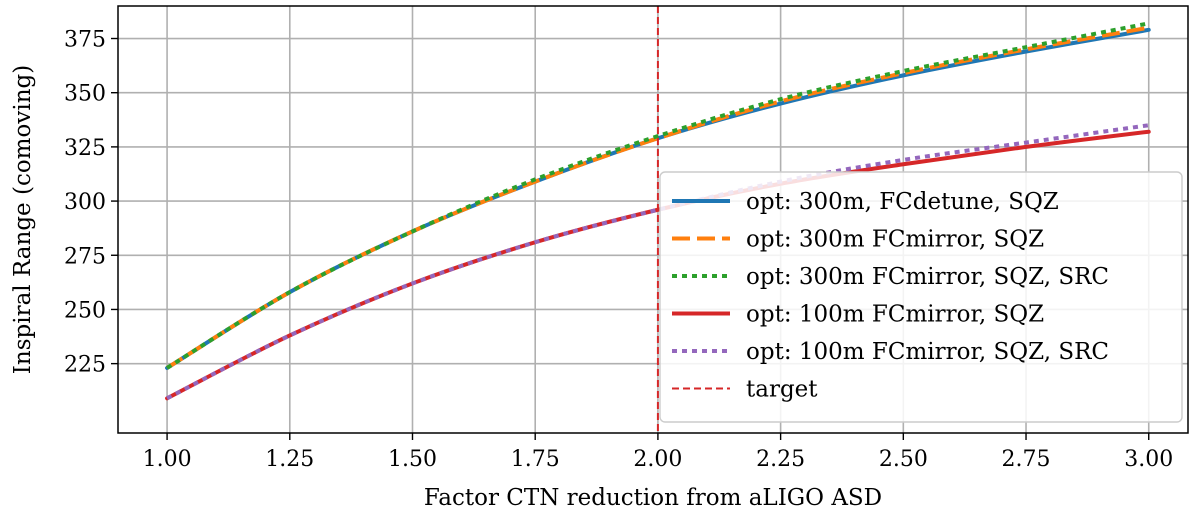 The width and height of the screenshot is (1190, 514). I want to click on legend-label-1: opt: 300m, FCdetune, SQZ, so click(902, 202).